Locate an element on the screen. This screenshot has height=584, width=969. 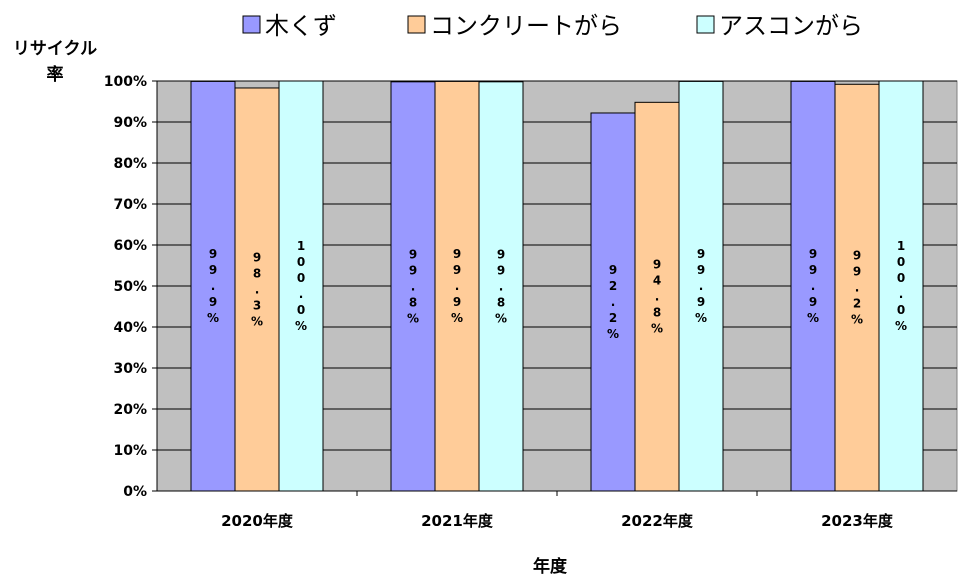
x-axis-ticks: 2020年度 2021年度 2022年度 2023年度 is located at coordinates (557, 510).